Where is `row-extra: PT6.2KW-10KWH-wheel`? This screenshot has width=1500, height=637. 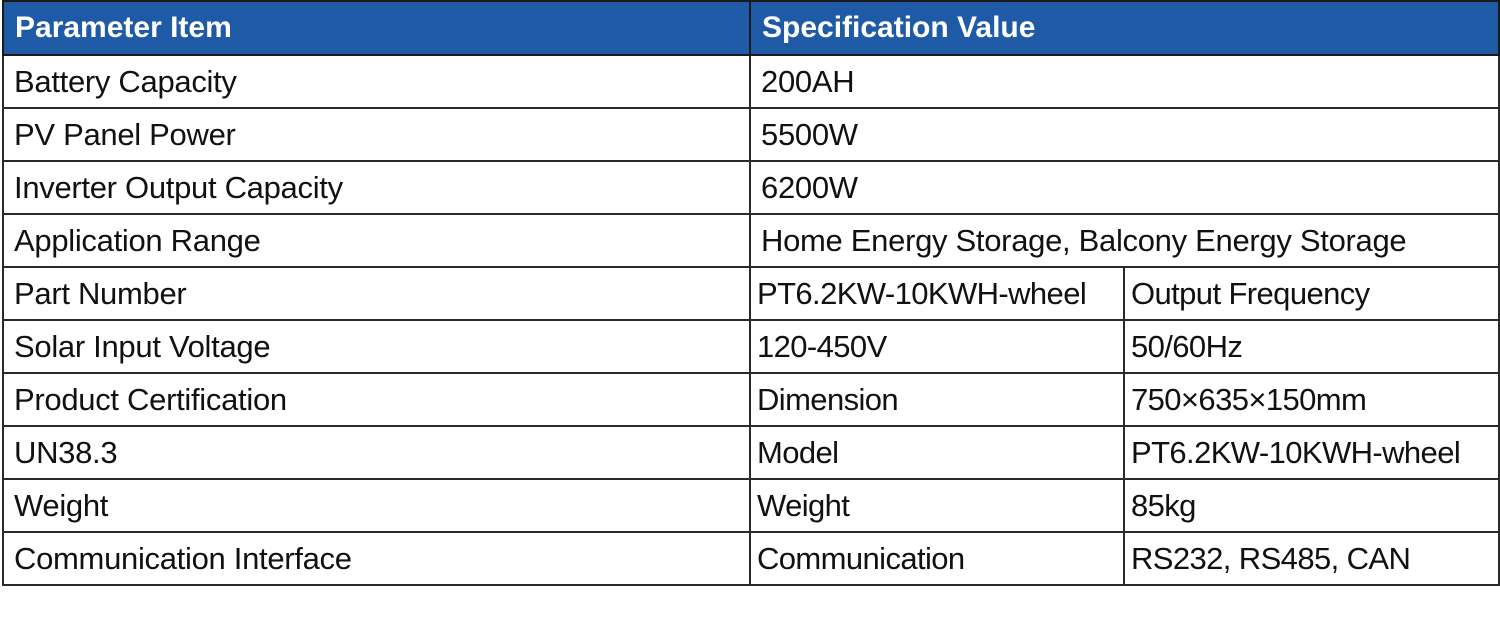
row-extra: PT6.2KW-10KWH-wheel is located at coordinates (1311, 452).